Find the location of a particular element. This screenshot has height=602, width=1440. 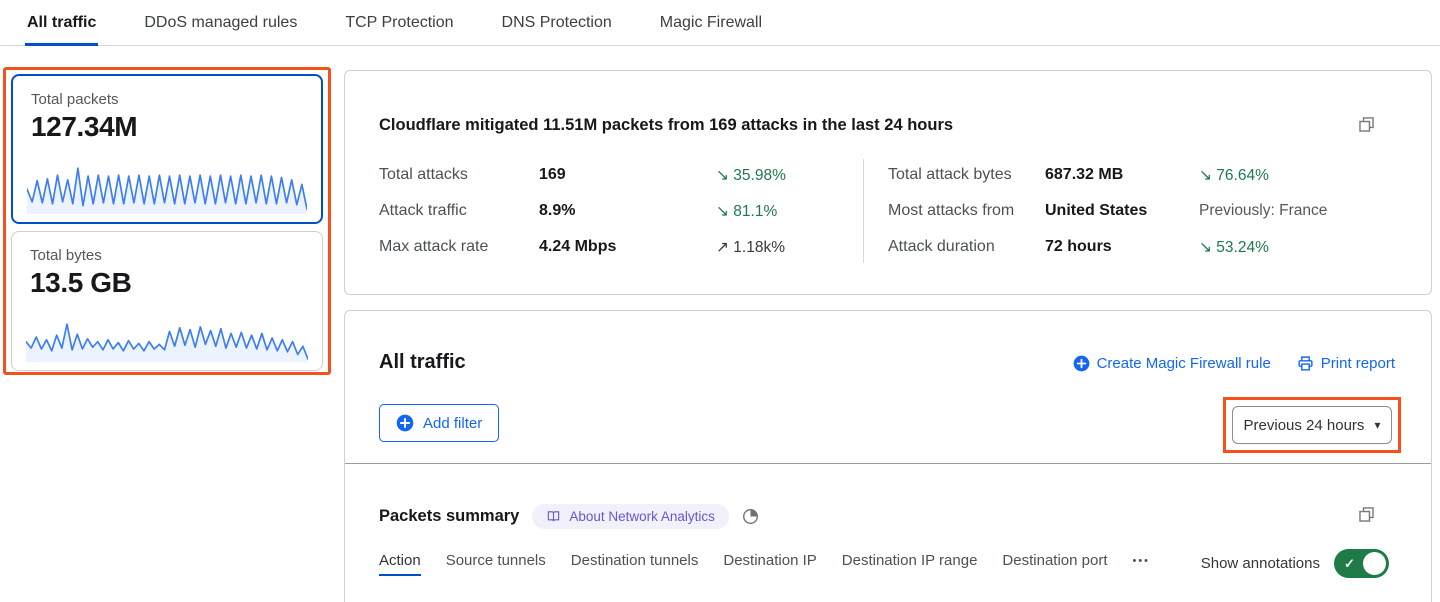

subtab-destination-ip-range: Destination IP range is located at coordinates (910, 564).